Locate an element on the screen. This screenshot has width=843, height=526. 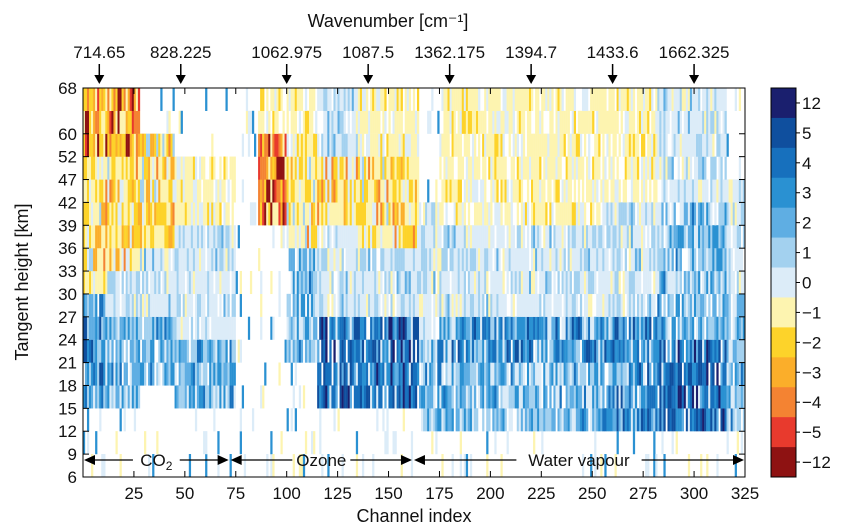
colorbar-label: −1 is located at coordinates (811, 312).